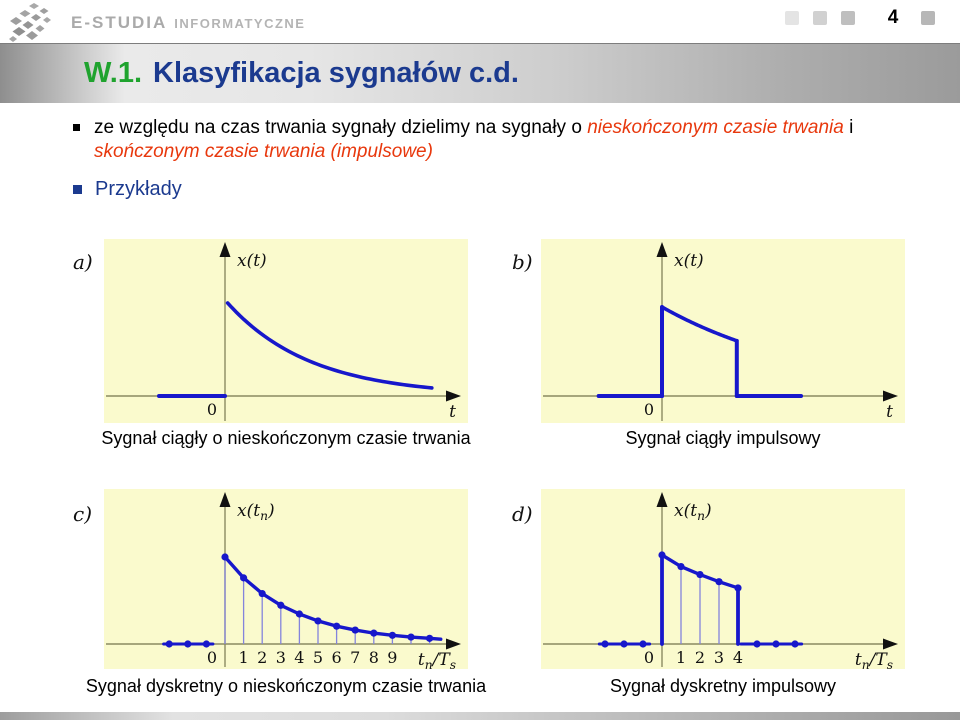  Describe the element at coordinates (83, 262) in the screenshot. I see `panel-label-a: a)` at that location.